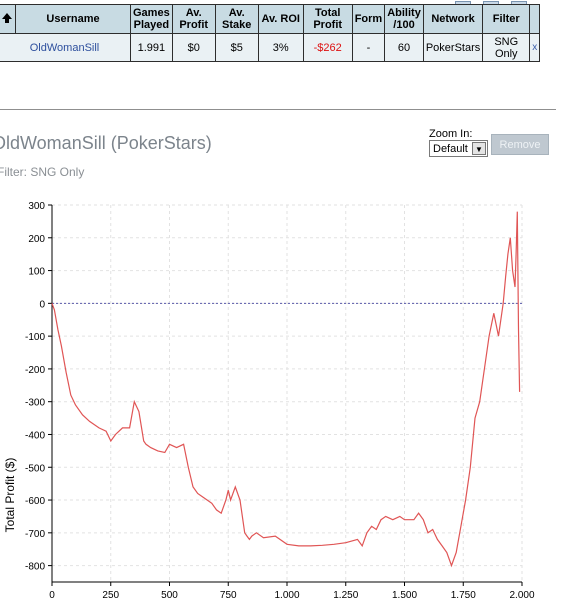 Image resolution: width=575 pixels, height=600 pixels. Describe the element at coordinates (151, 47) in the screenshot. I see `games-played-cell: 1.991` at that location.